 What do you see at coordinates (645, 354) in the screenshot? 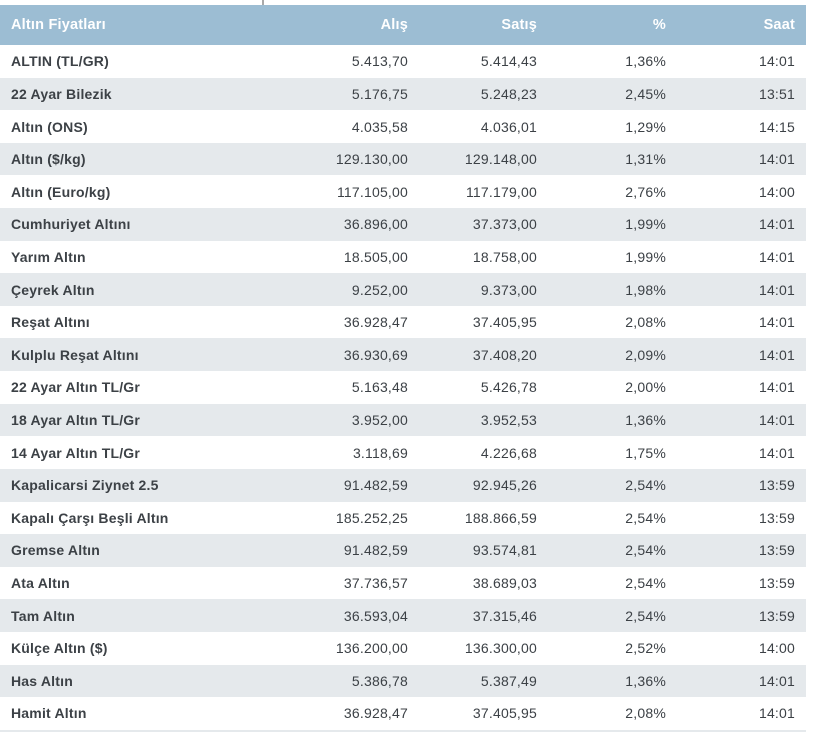
I see `row-percent: 2,09%` at bounding box center [645, 354].